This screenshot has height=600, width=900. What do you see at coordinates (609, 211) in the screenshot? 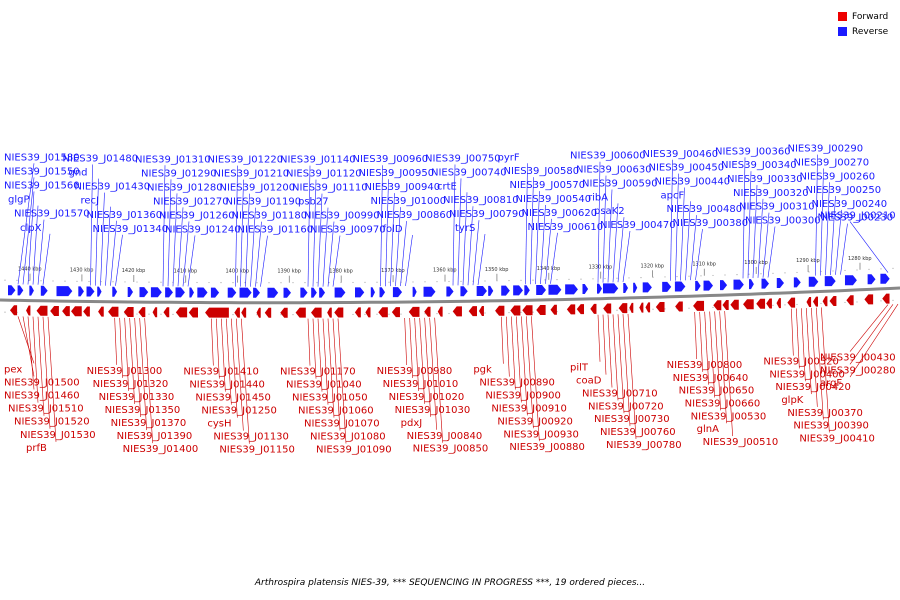
I see `gene-label: psaK2` at bounding box center [609, 211].